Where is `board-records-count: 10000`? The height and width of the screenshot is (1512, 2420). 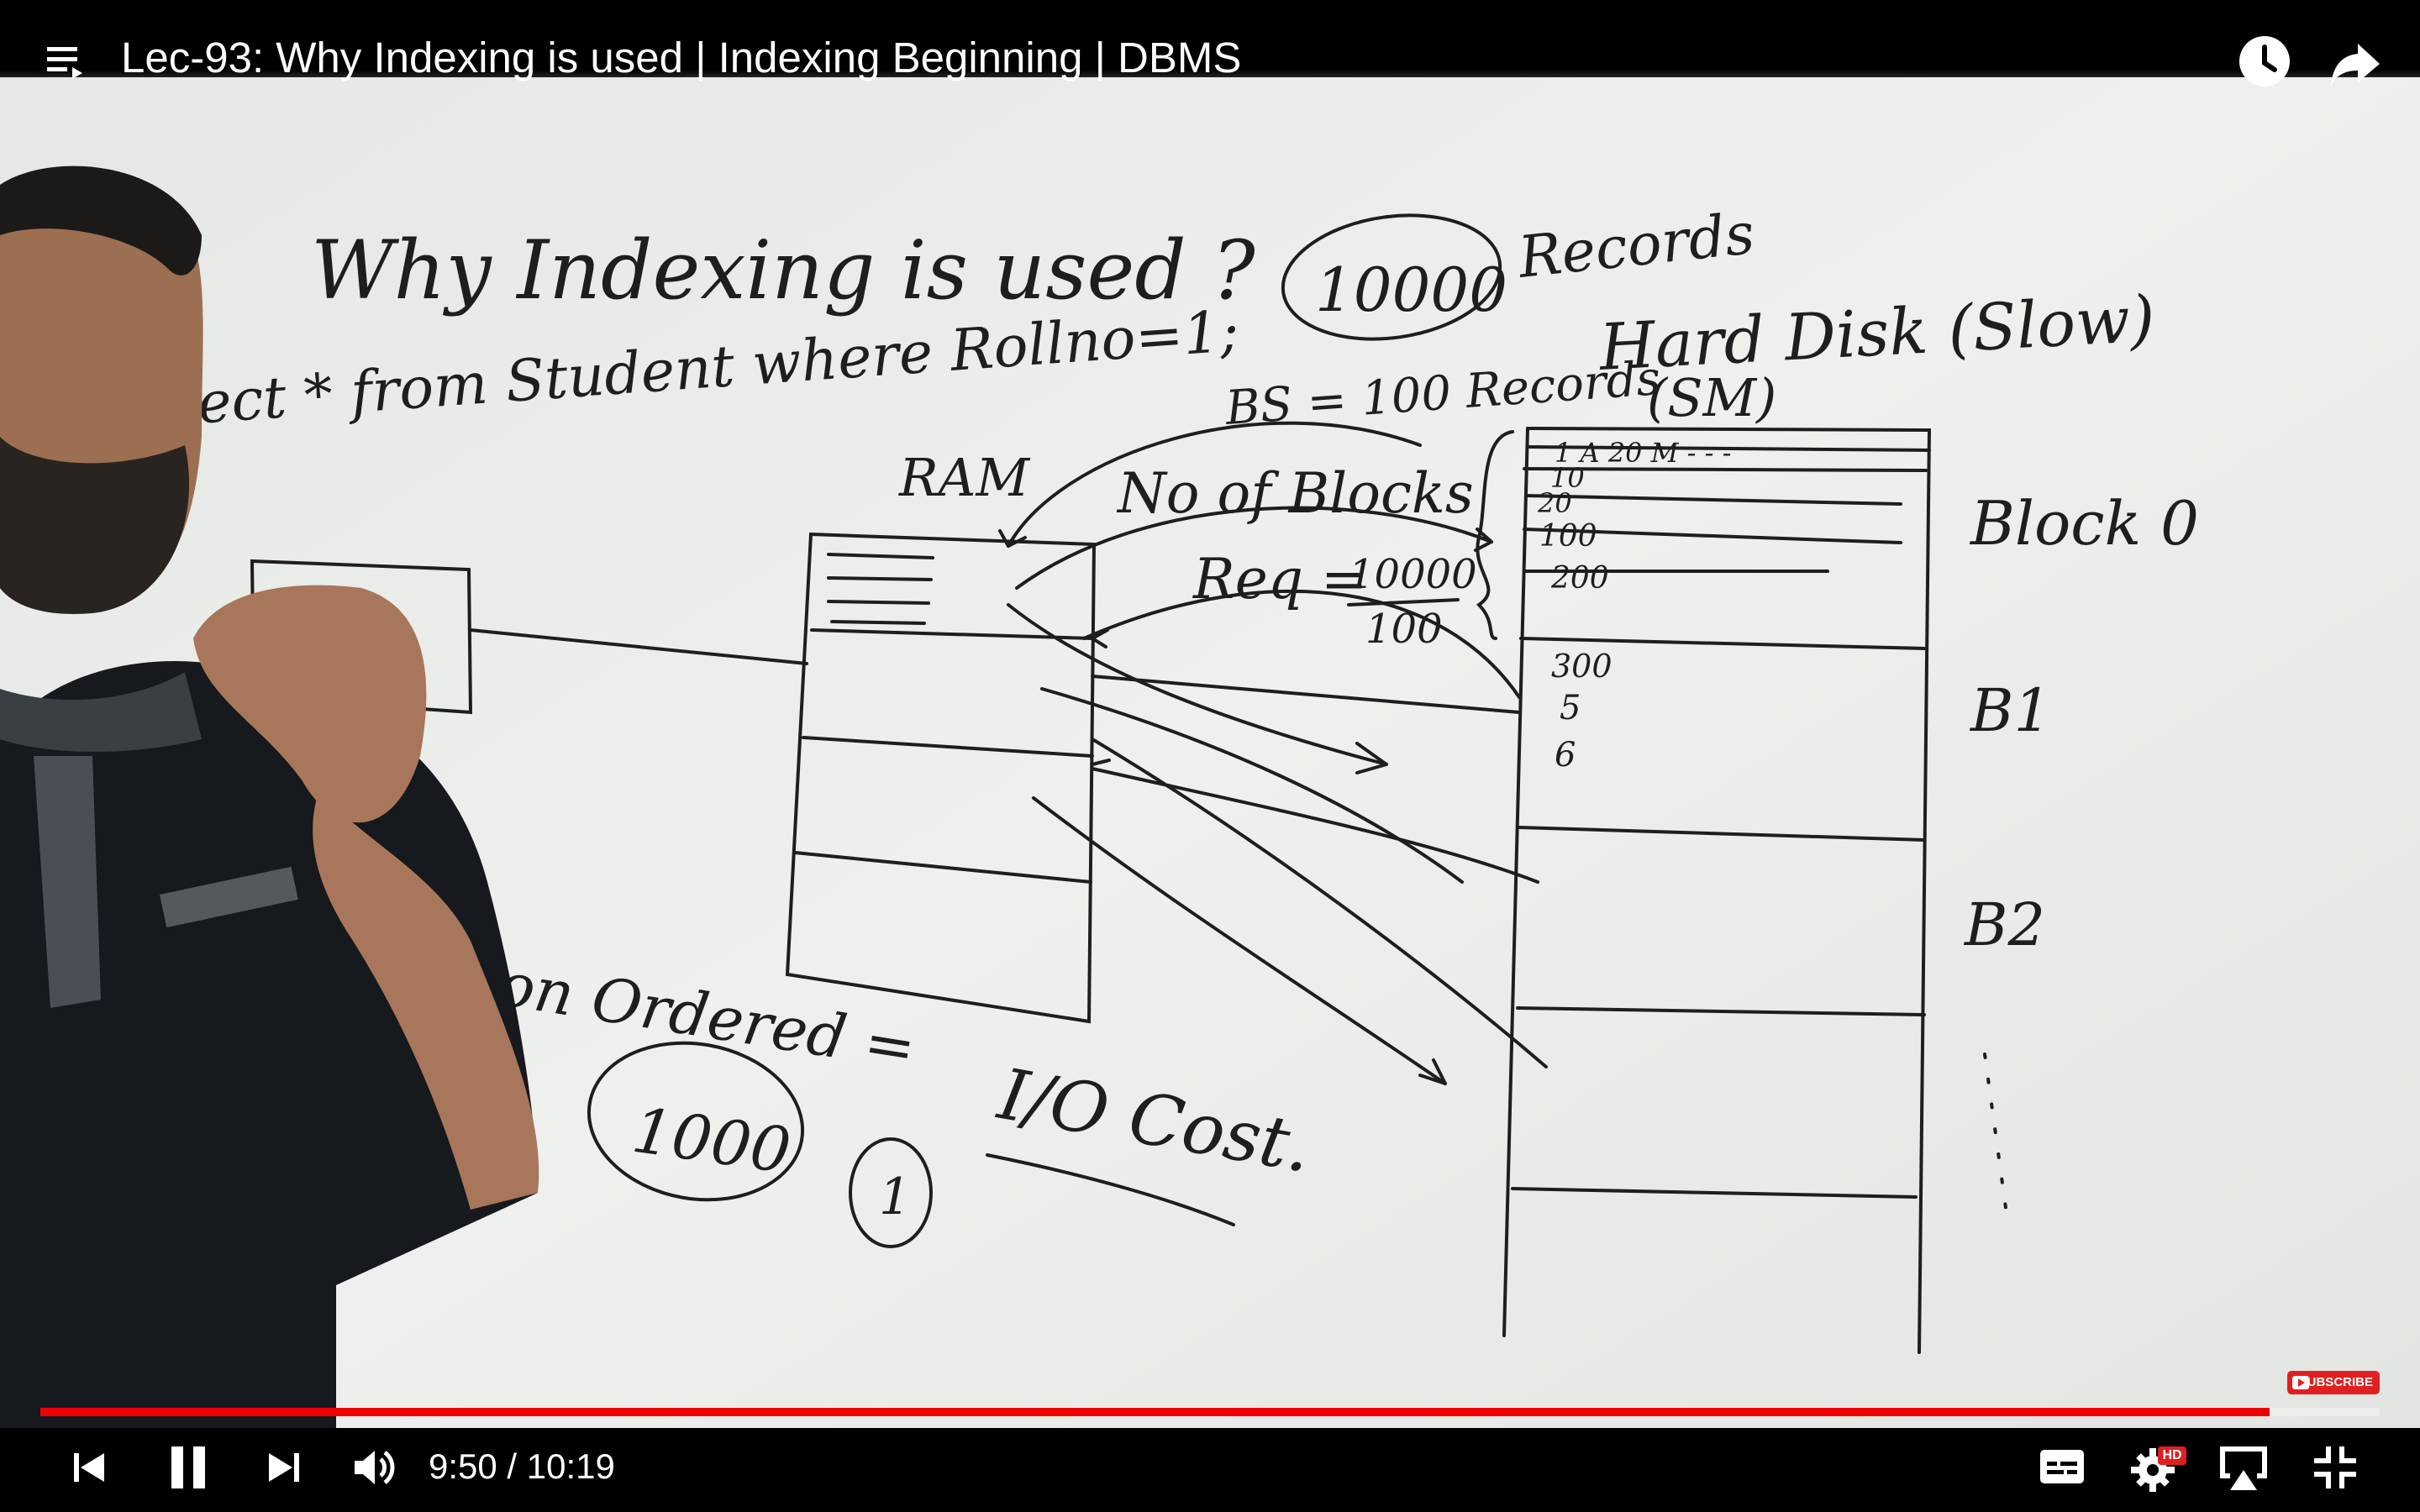
board-records-count: 10000 is located at coordinates (1411, 290).